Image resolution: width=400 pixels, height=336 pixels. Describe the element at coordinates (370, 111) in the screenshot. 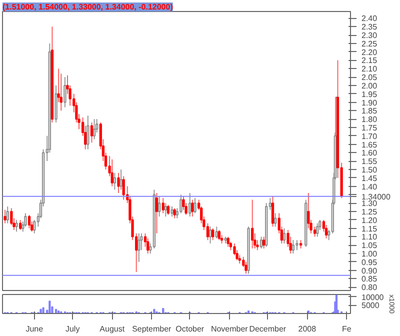

I see `y-tick-label: 1.85` at that location.